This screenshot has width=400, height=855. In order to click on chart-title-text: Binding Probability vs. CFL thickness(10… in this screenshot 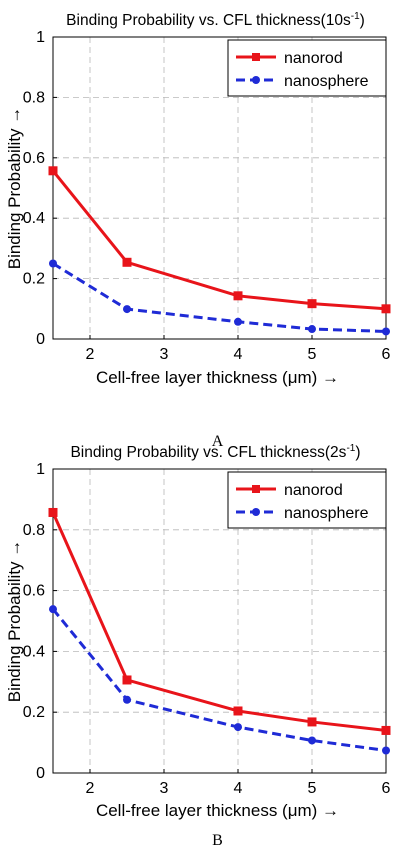, I will do `click(208, 20)`.